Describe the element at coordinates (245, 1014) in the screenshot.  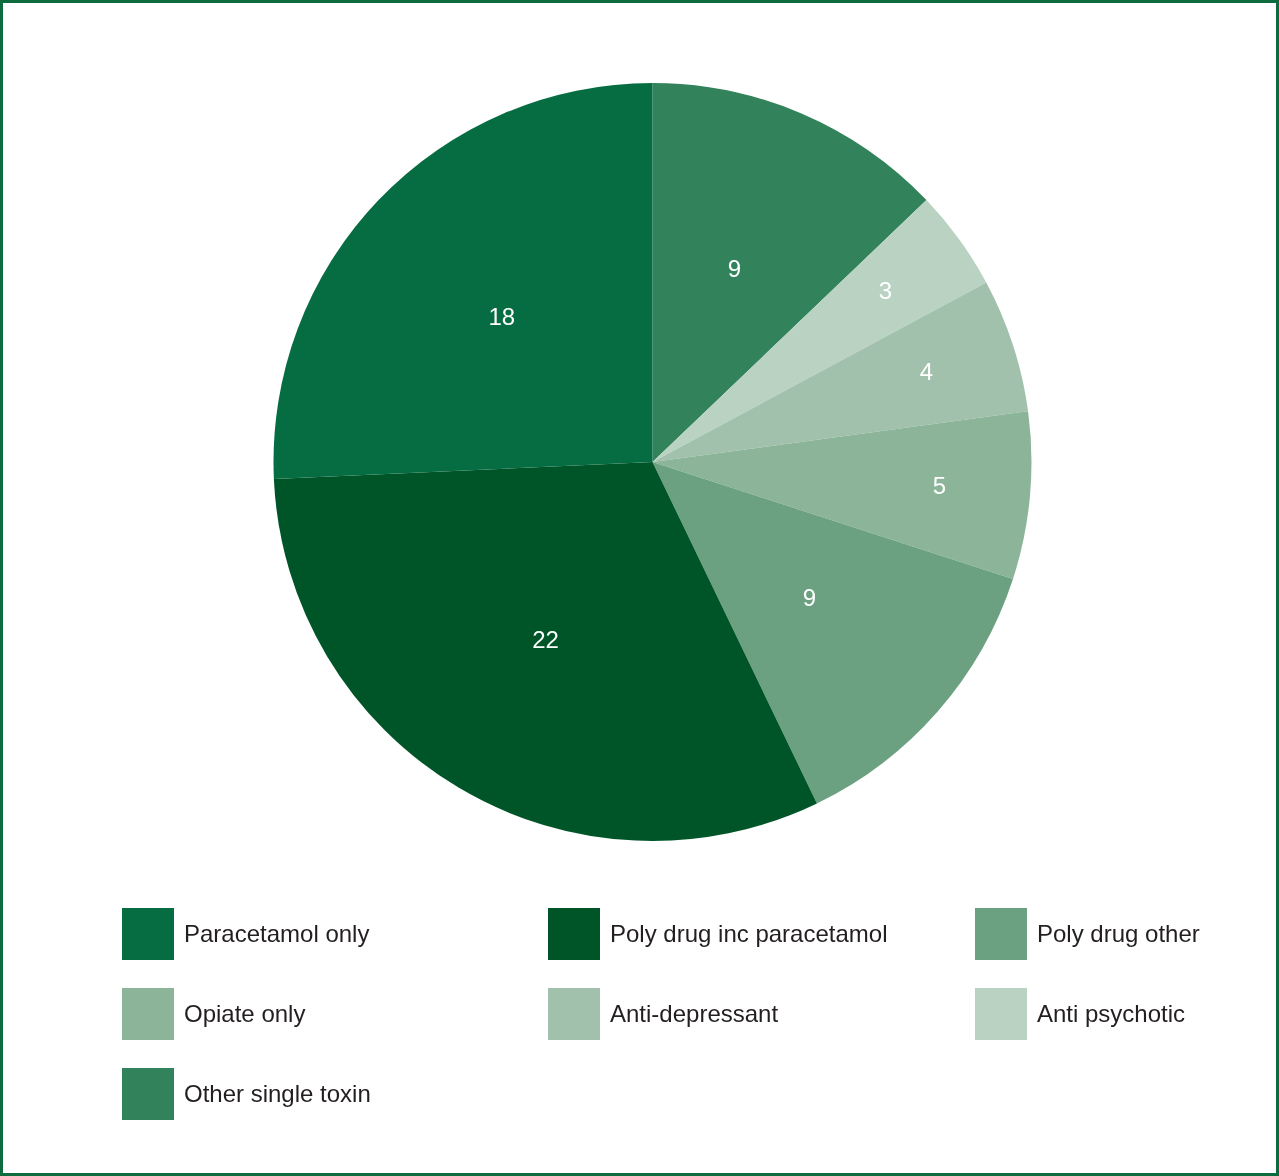
I see `legend-label: Opiate only` at that location.